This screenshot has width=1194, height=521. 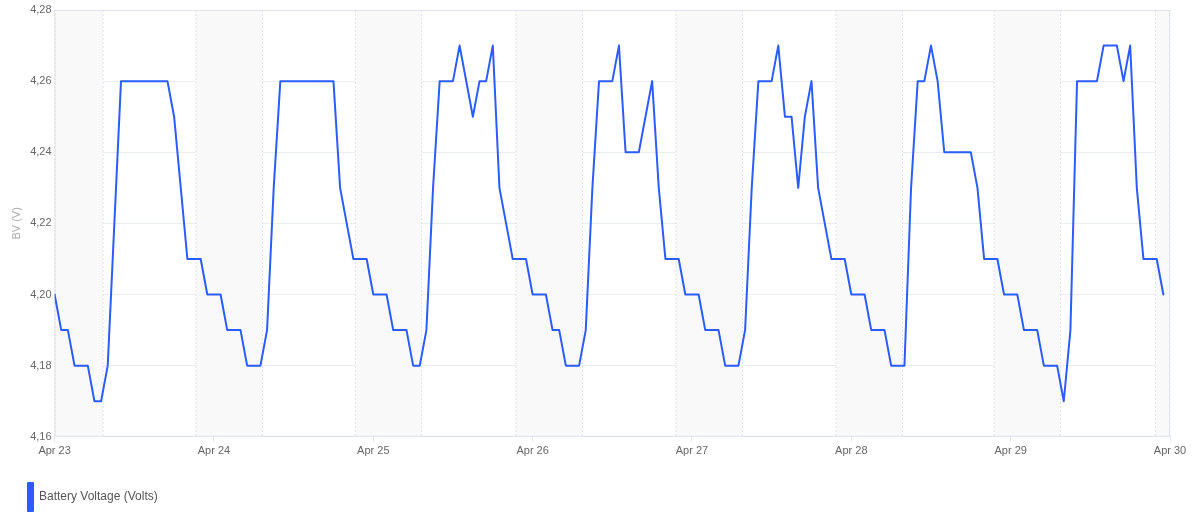 I want to click on x-tick-label: Apr 24, so click(x=214, y=450).